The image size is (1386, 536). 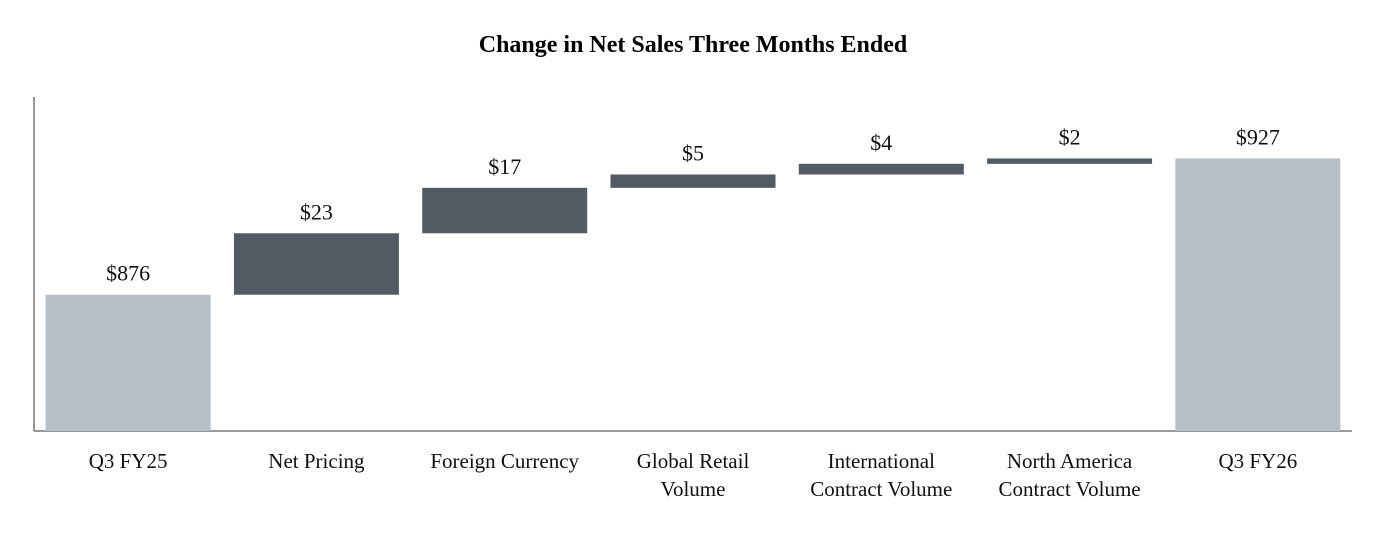 What do you see at coordinates (504, 166) in the screenshot?
I see `data-label: $17` at bounding box center [504, 166].